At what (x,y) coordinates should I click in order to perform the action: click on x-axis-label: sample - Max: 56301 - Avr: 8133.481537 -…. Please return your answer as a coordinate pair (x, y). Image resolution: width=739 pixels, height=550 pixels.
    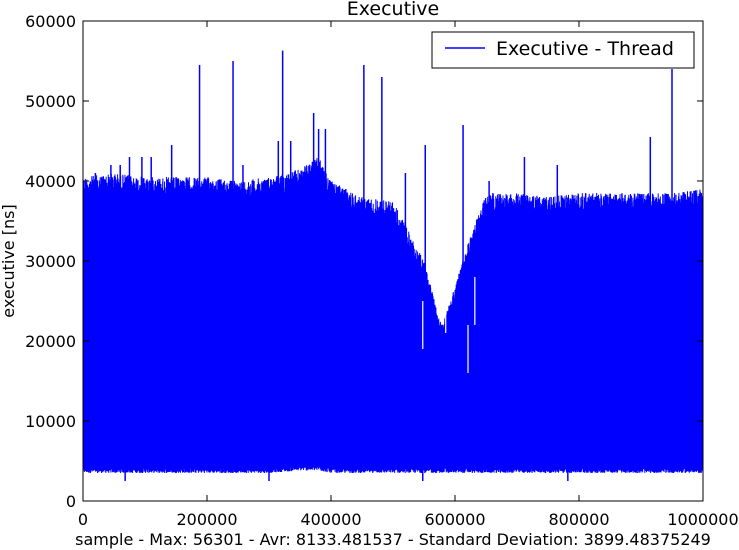
    Looking at the image, I should click on (393, 539).